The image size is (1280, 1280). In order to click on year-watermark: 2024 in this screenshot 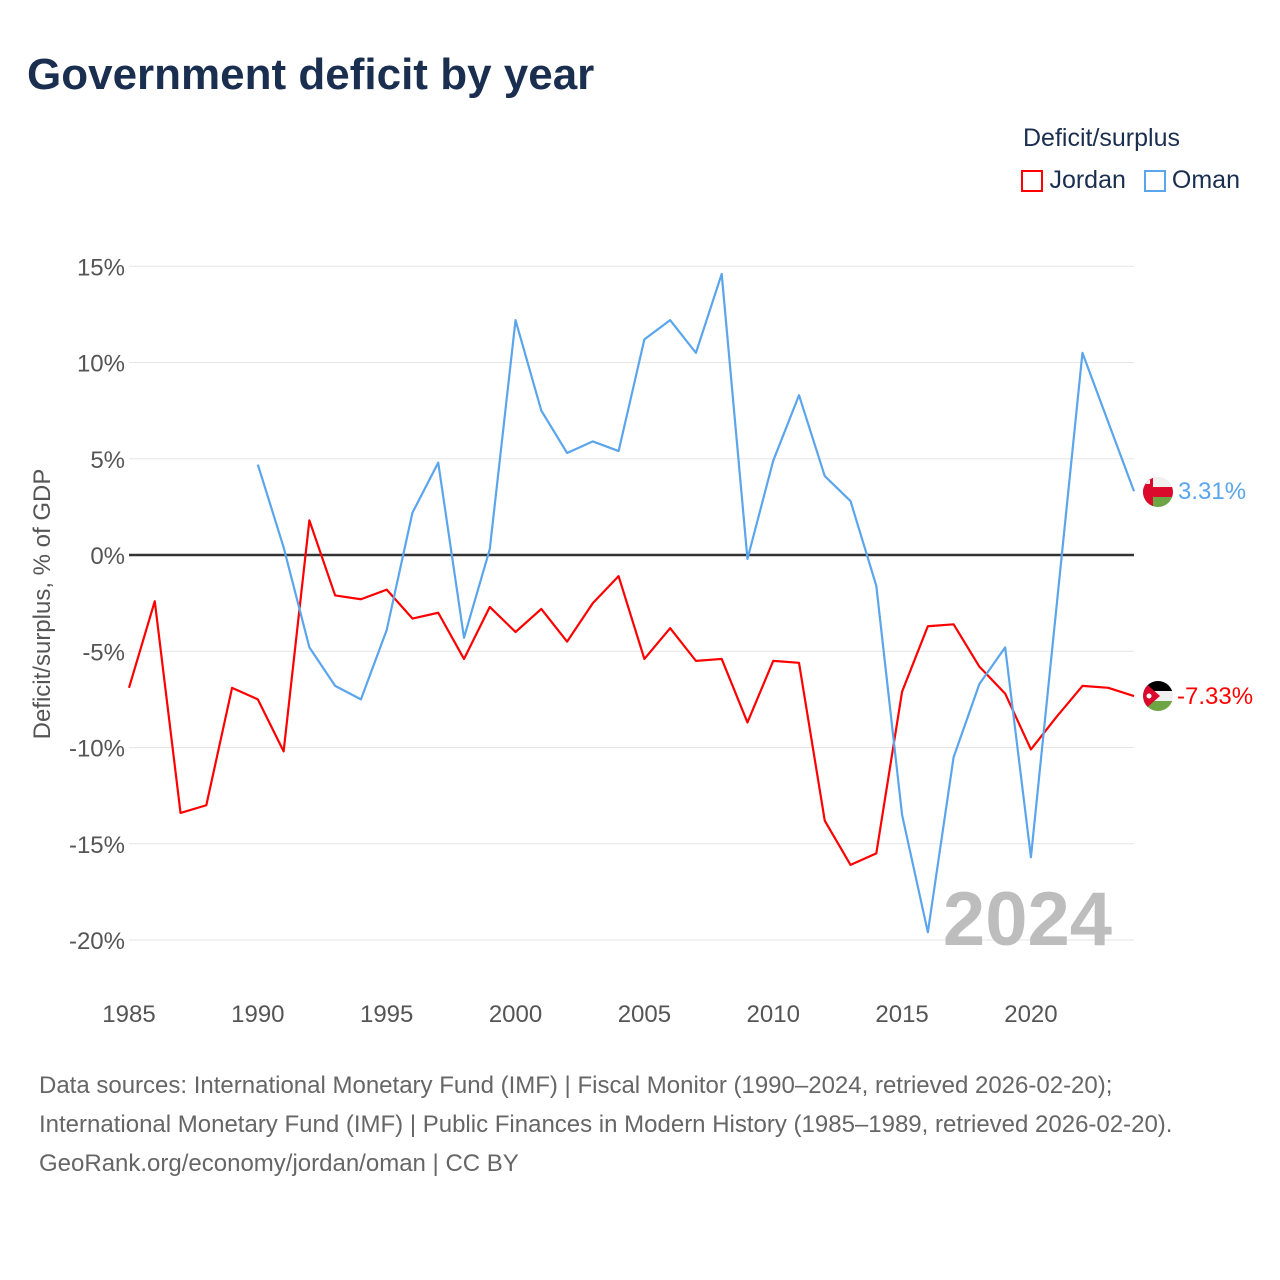, I will do `click(1027, 919)`.